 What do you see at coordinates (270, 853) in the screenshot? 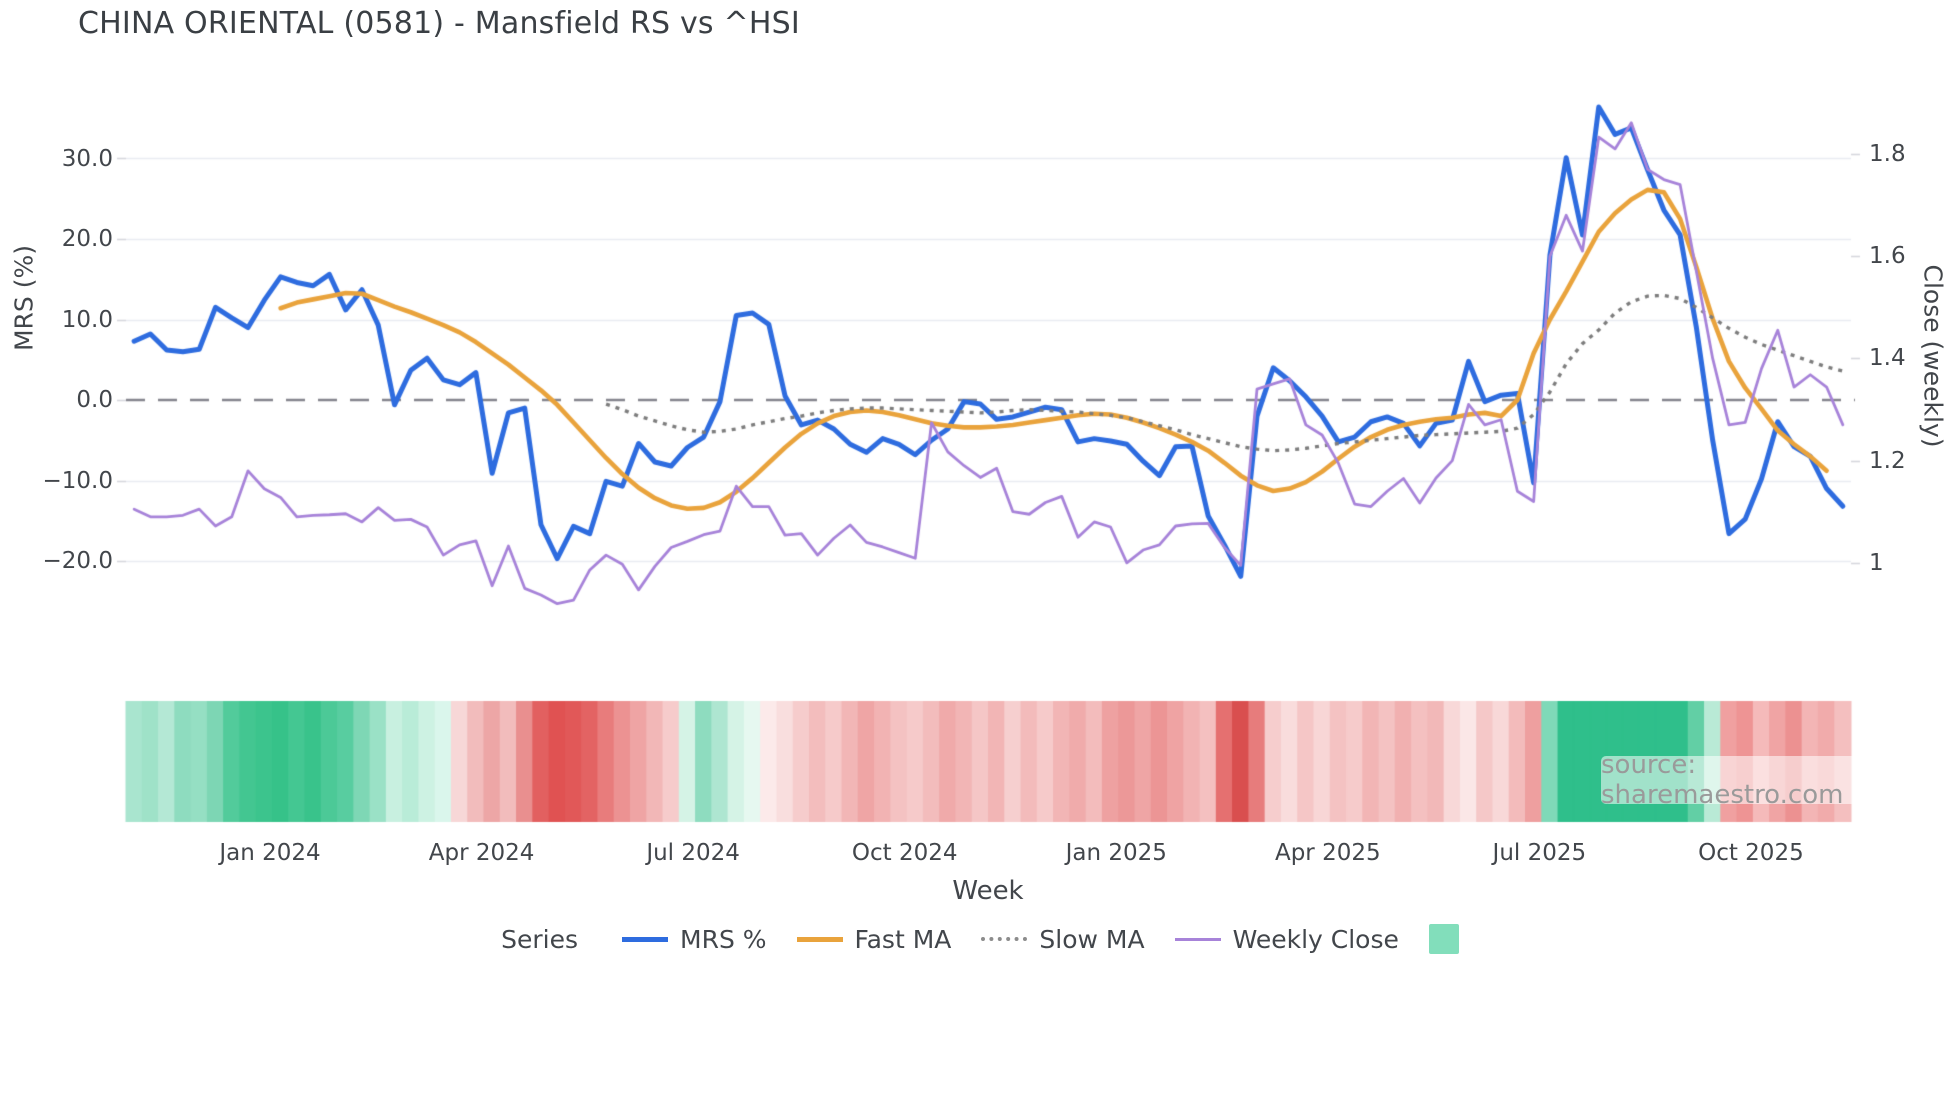
I see `x-tick-label: Jan 2024` at bounding box center [270, 853].